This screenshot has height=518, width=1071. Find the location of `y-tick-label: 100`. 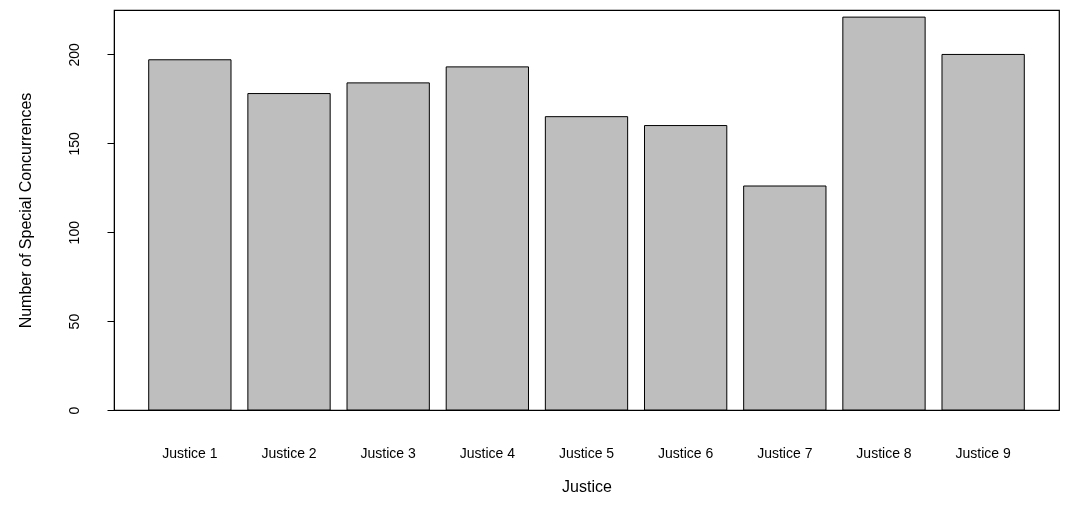

y-tick-label: 100 is located at coordinates (73, 232).